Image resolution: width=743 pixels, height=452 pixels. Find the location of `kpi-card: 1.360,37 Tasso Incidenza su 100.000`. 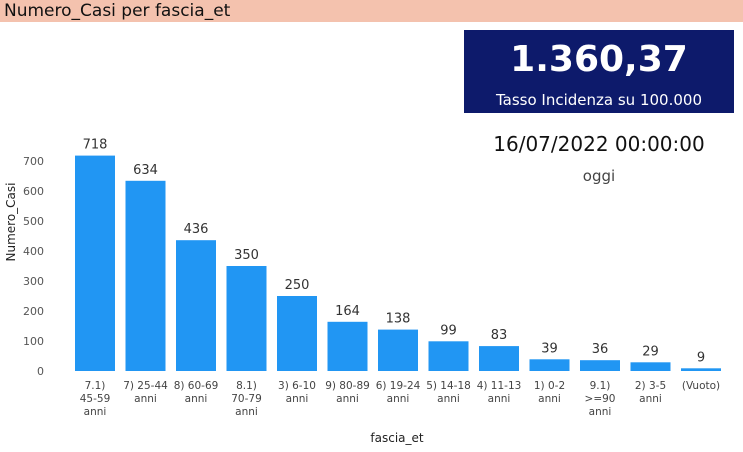

kpi-card: 1.360,37 Tasso Incidenza su 100.000 is located at coordinates (599, 71).